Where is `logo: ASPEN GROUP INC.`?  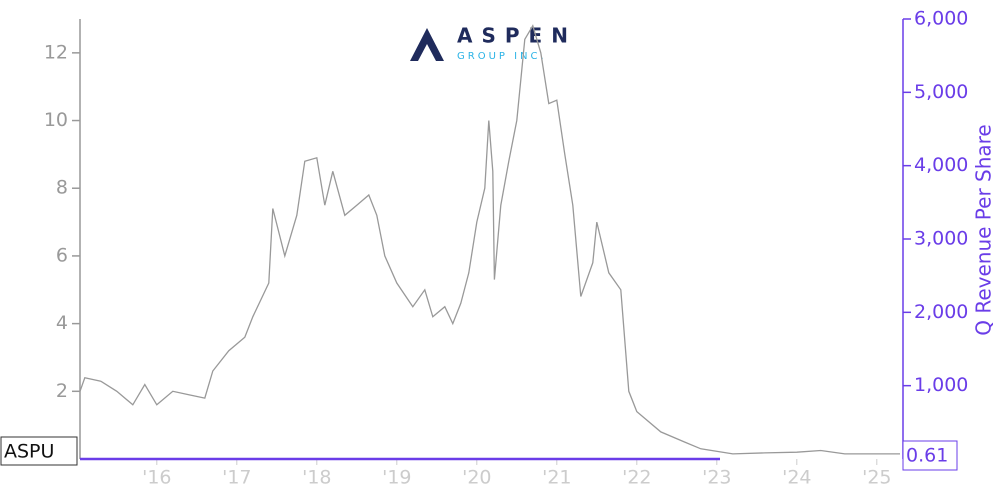
logo: ASPEN GROUP INC. is located at coordinates (493, 43).